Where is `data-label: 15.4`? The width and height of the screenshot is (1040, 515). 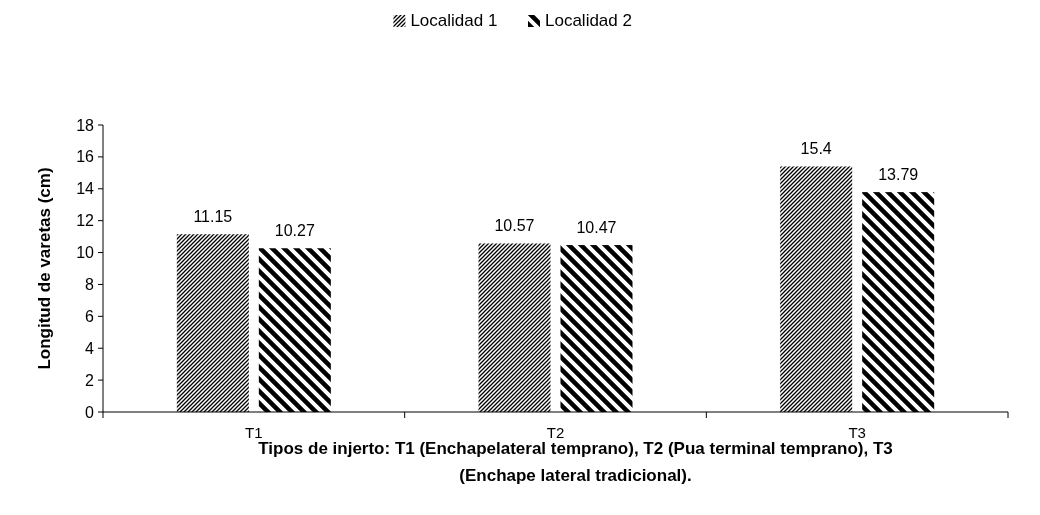 data-label: 15.4 is located at coordinates (816, 149).